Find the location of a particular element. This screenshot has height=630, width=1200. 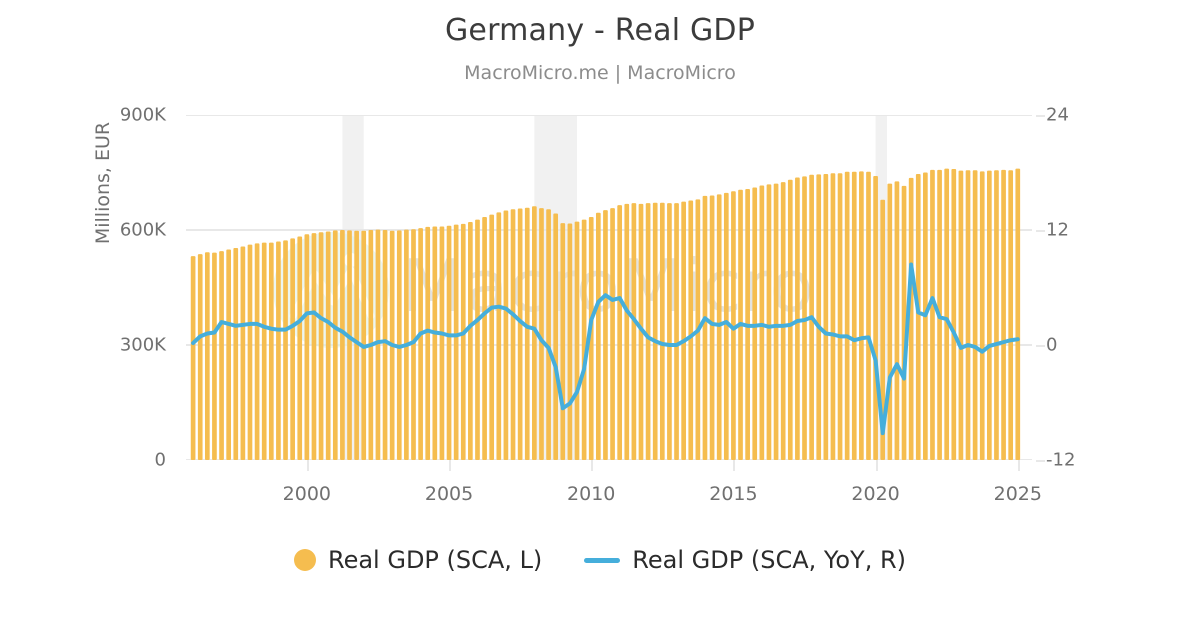

legend-line-marker-icon is located at coordinates (602, 560).